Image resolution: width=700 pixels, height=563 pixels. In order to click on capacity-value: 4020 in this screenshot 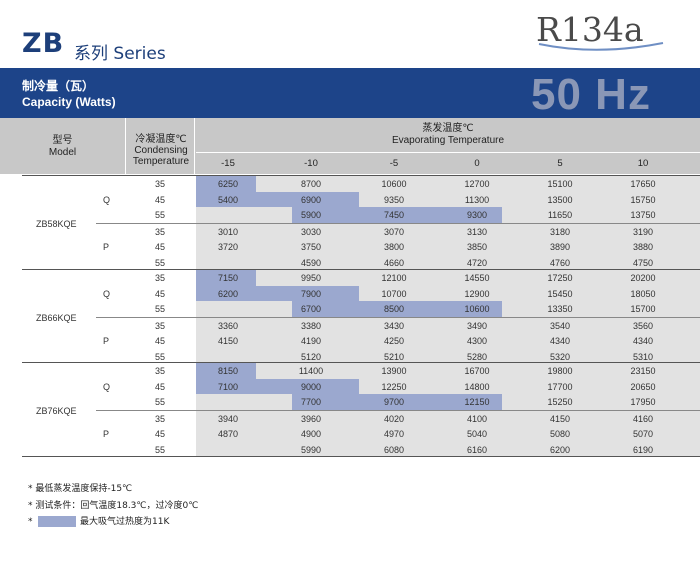, I will do `click(394, 418)`.